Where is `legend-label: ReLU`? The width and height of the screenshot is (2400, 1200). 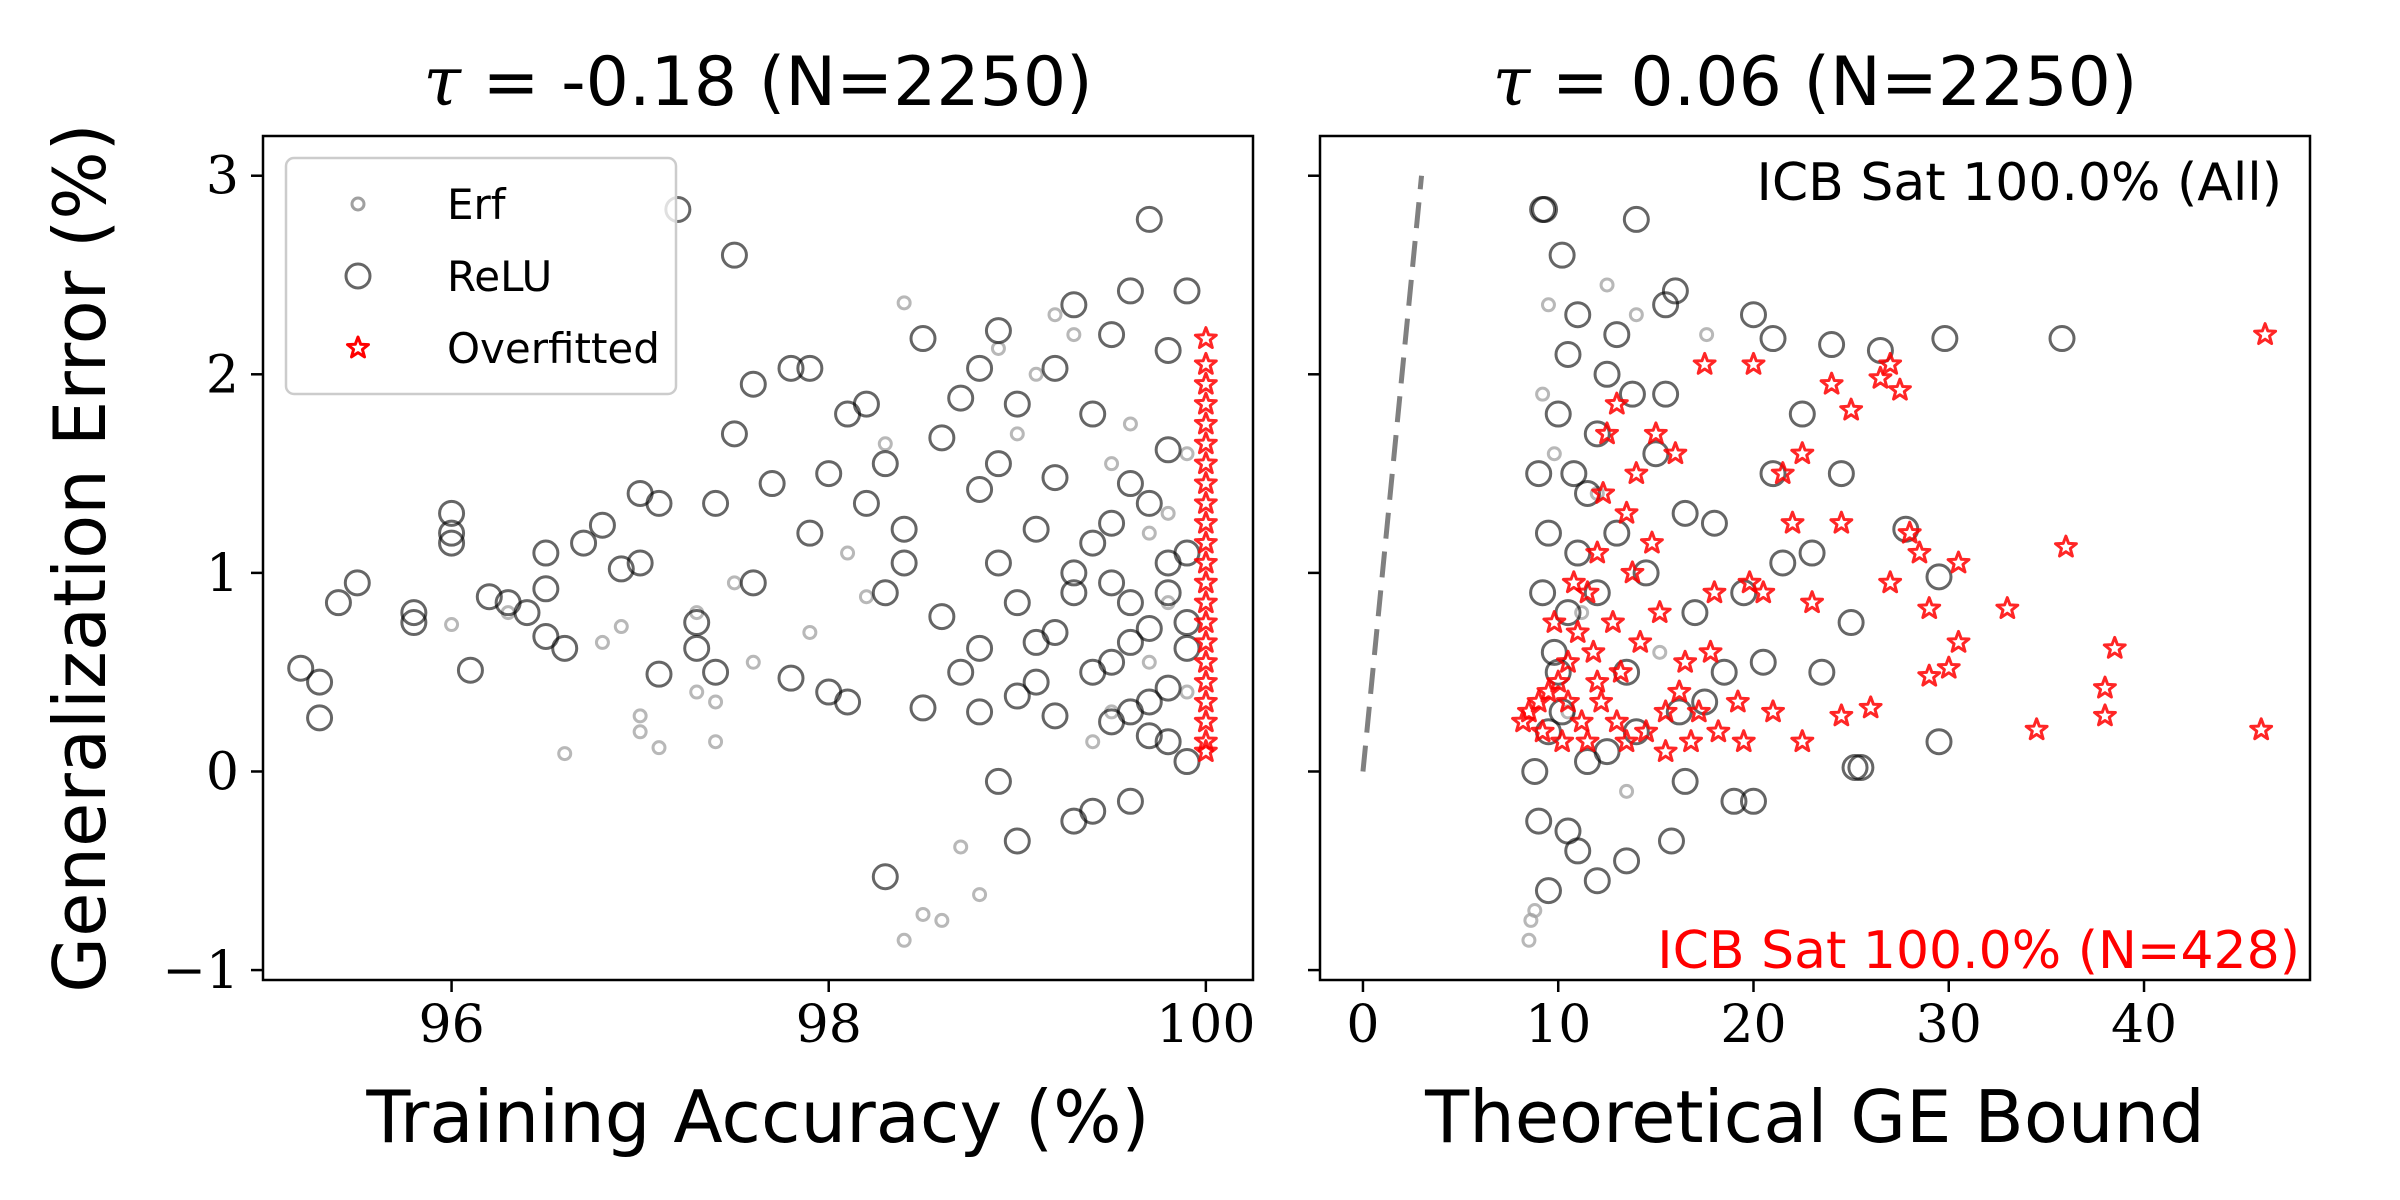 legend-label: ReLU is located at coordinates (499, 276).